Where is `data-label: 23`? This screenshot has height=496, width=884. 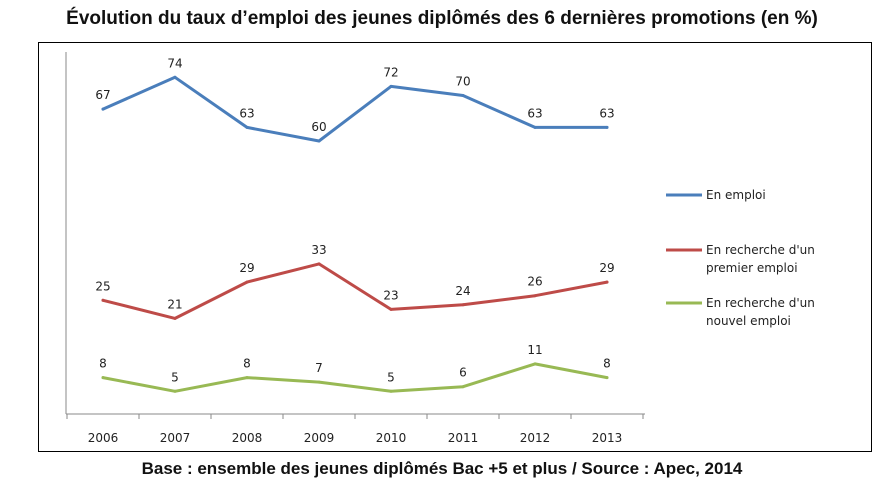 data-label: 23 is located at coordinates (390, 295).